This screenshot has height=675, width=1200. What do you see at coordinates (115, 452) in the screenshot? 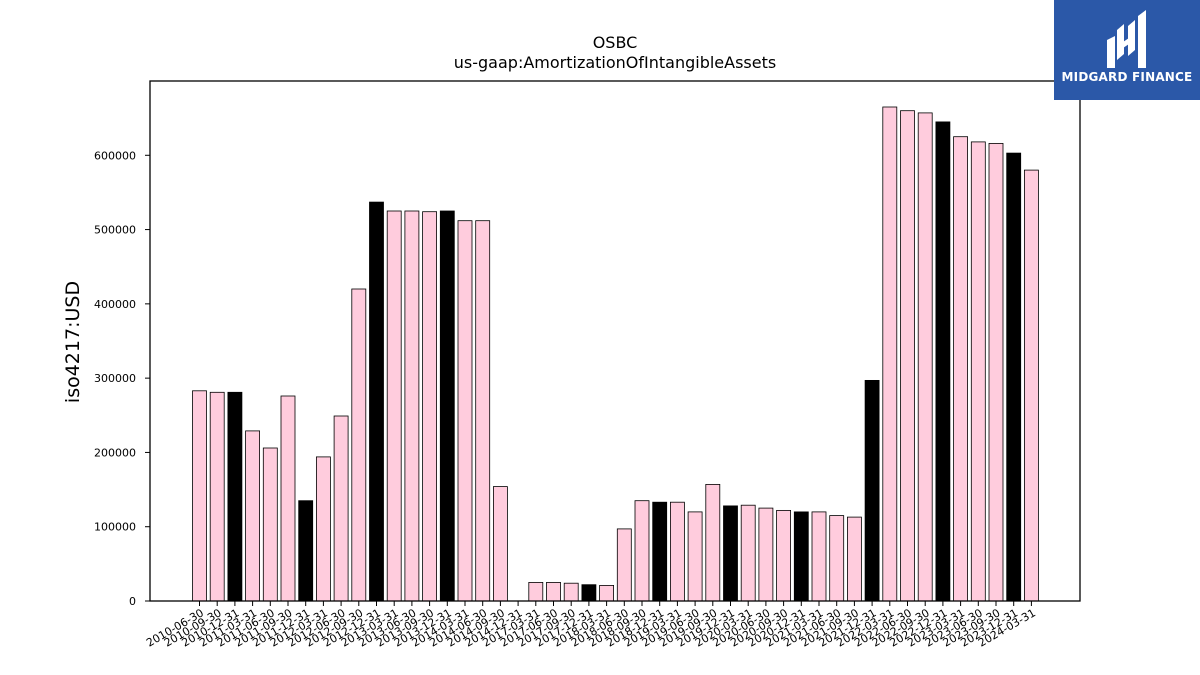
I see `y-tick-label: 200000` at bounding box center [115, 452].